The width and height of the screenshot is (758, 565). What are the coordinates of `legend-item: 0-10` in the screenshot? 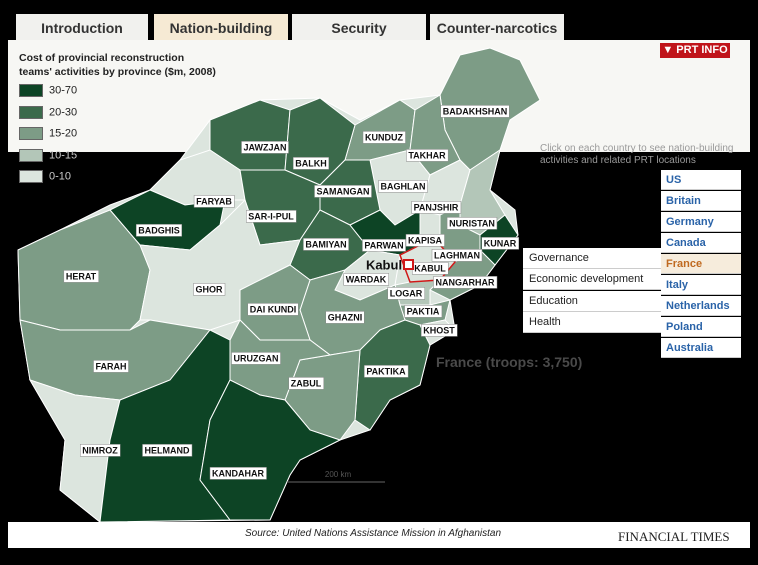 It's located at (69, 177).